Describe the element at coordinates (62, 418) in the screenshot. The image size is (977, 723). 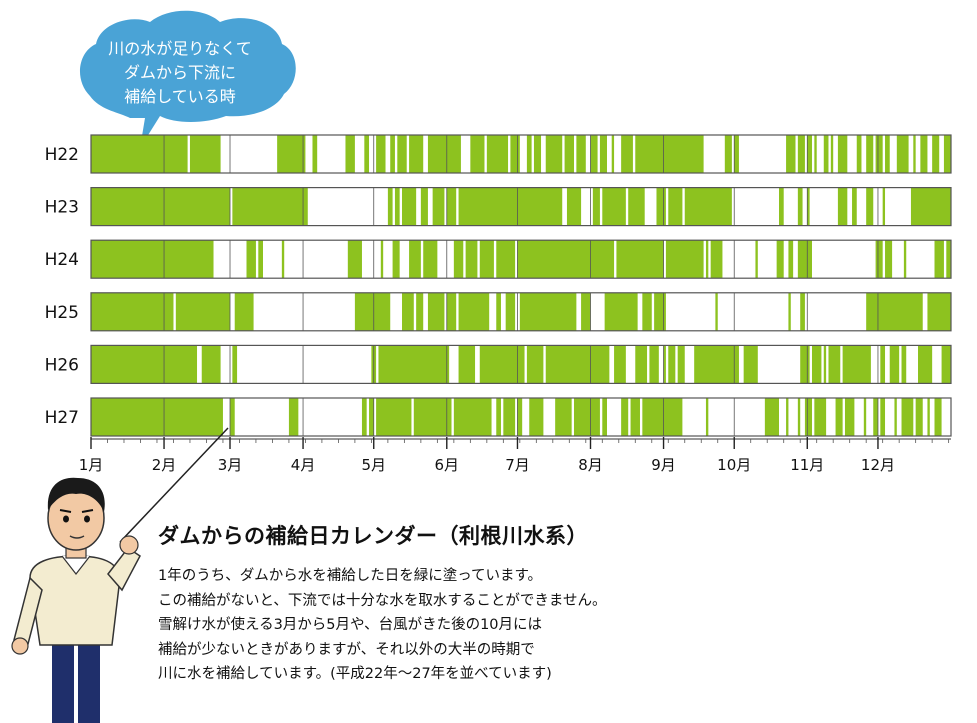
I see `row-label: H27` at that location.